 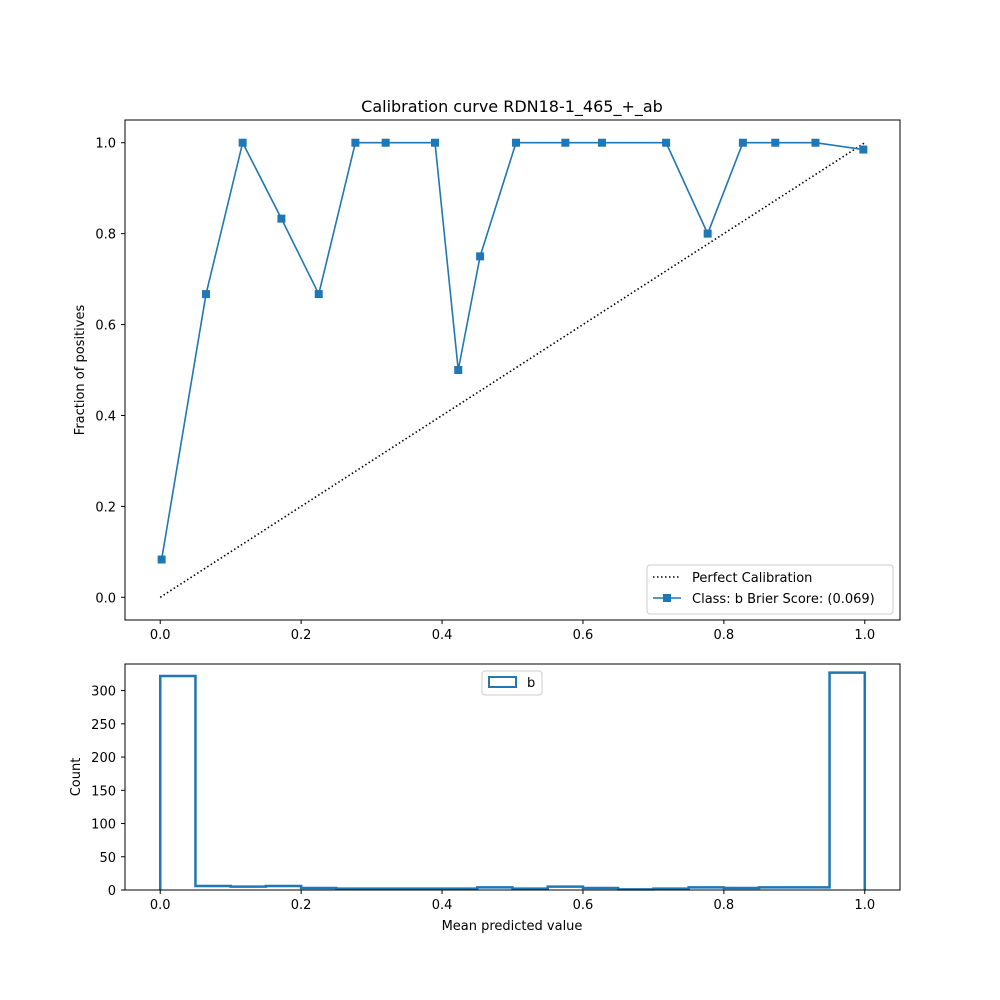 I want to click on legend-b-swatch, so click(x=502, y=682).